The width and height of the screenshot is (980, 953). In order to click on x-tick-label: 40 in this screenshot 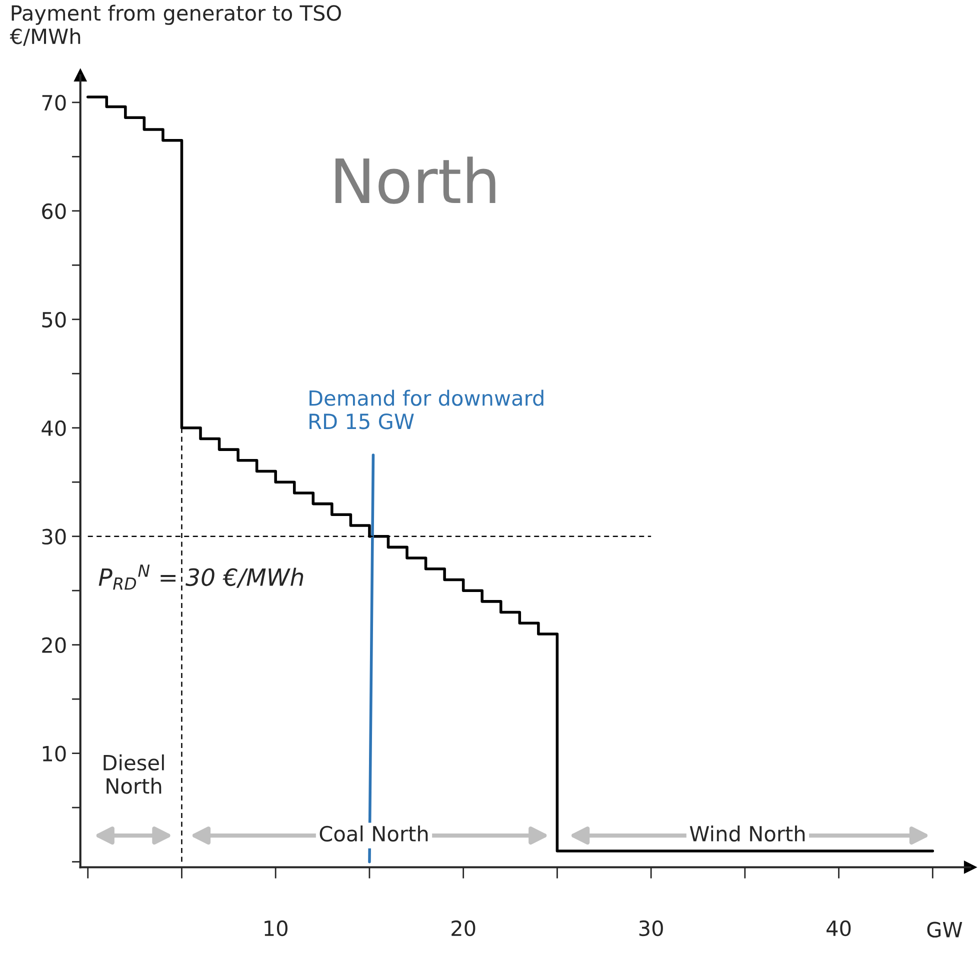, I will do `click(838, 928)`.